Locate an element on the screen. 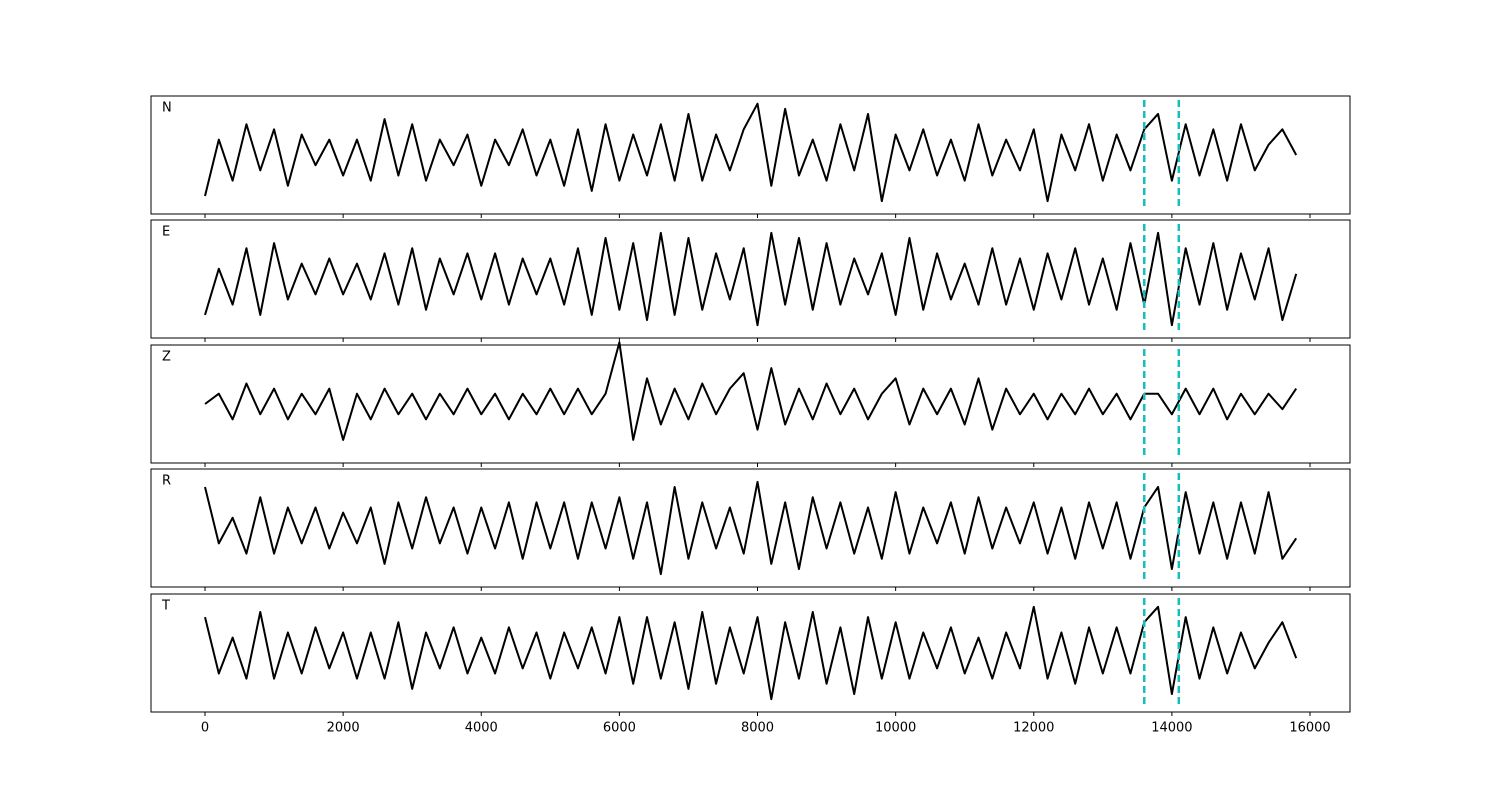 The width and height of the screenshot is (1500, 800). x-tick-label: 6000 is located at coordinates (619, 728).